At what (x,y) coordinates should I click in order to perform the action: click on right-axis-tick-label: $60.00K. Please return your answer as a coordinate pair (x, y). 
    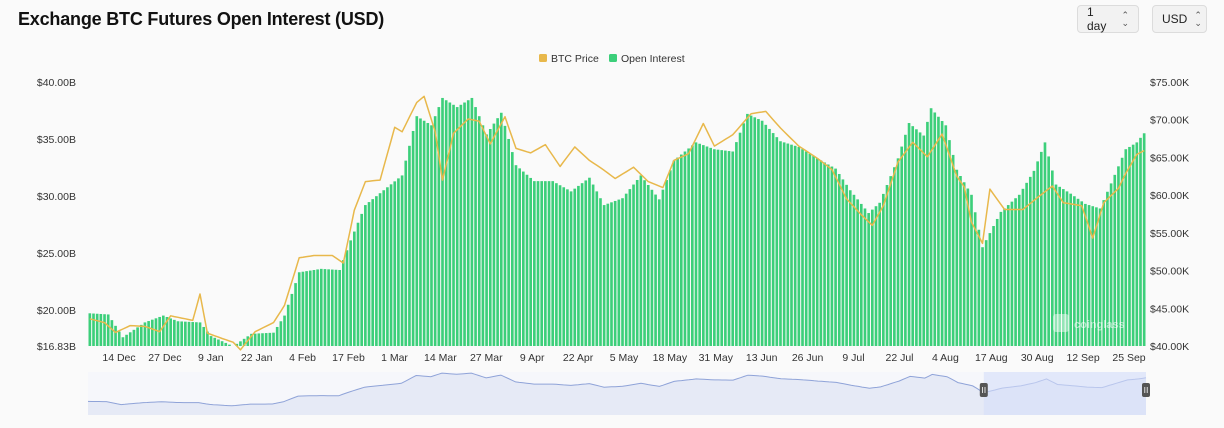
    Looking at the image, I should click on (1169, 196).